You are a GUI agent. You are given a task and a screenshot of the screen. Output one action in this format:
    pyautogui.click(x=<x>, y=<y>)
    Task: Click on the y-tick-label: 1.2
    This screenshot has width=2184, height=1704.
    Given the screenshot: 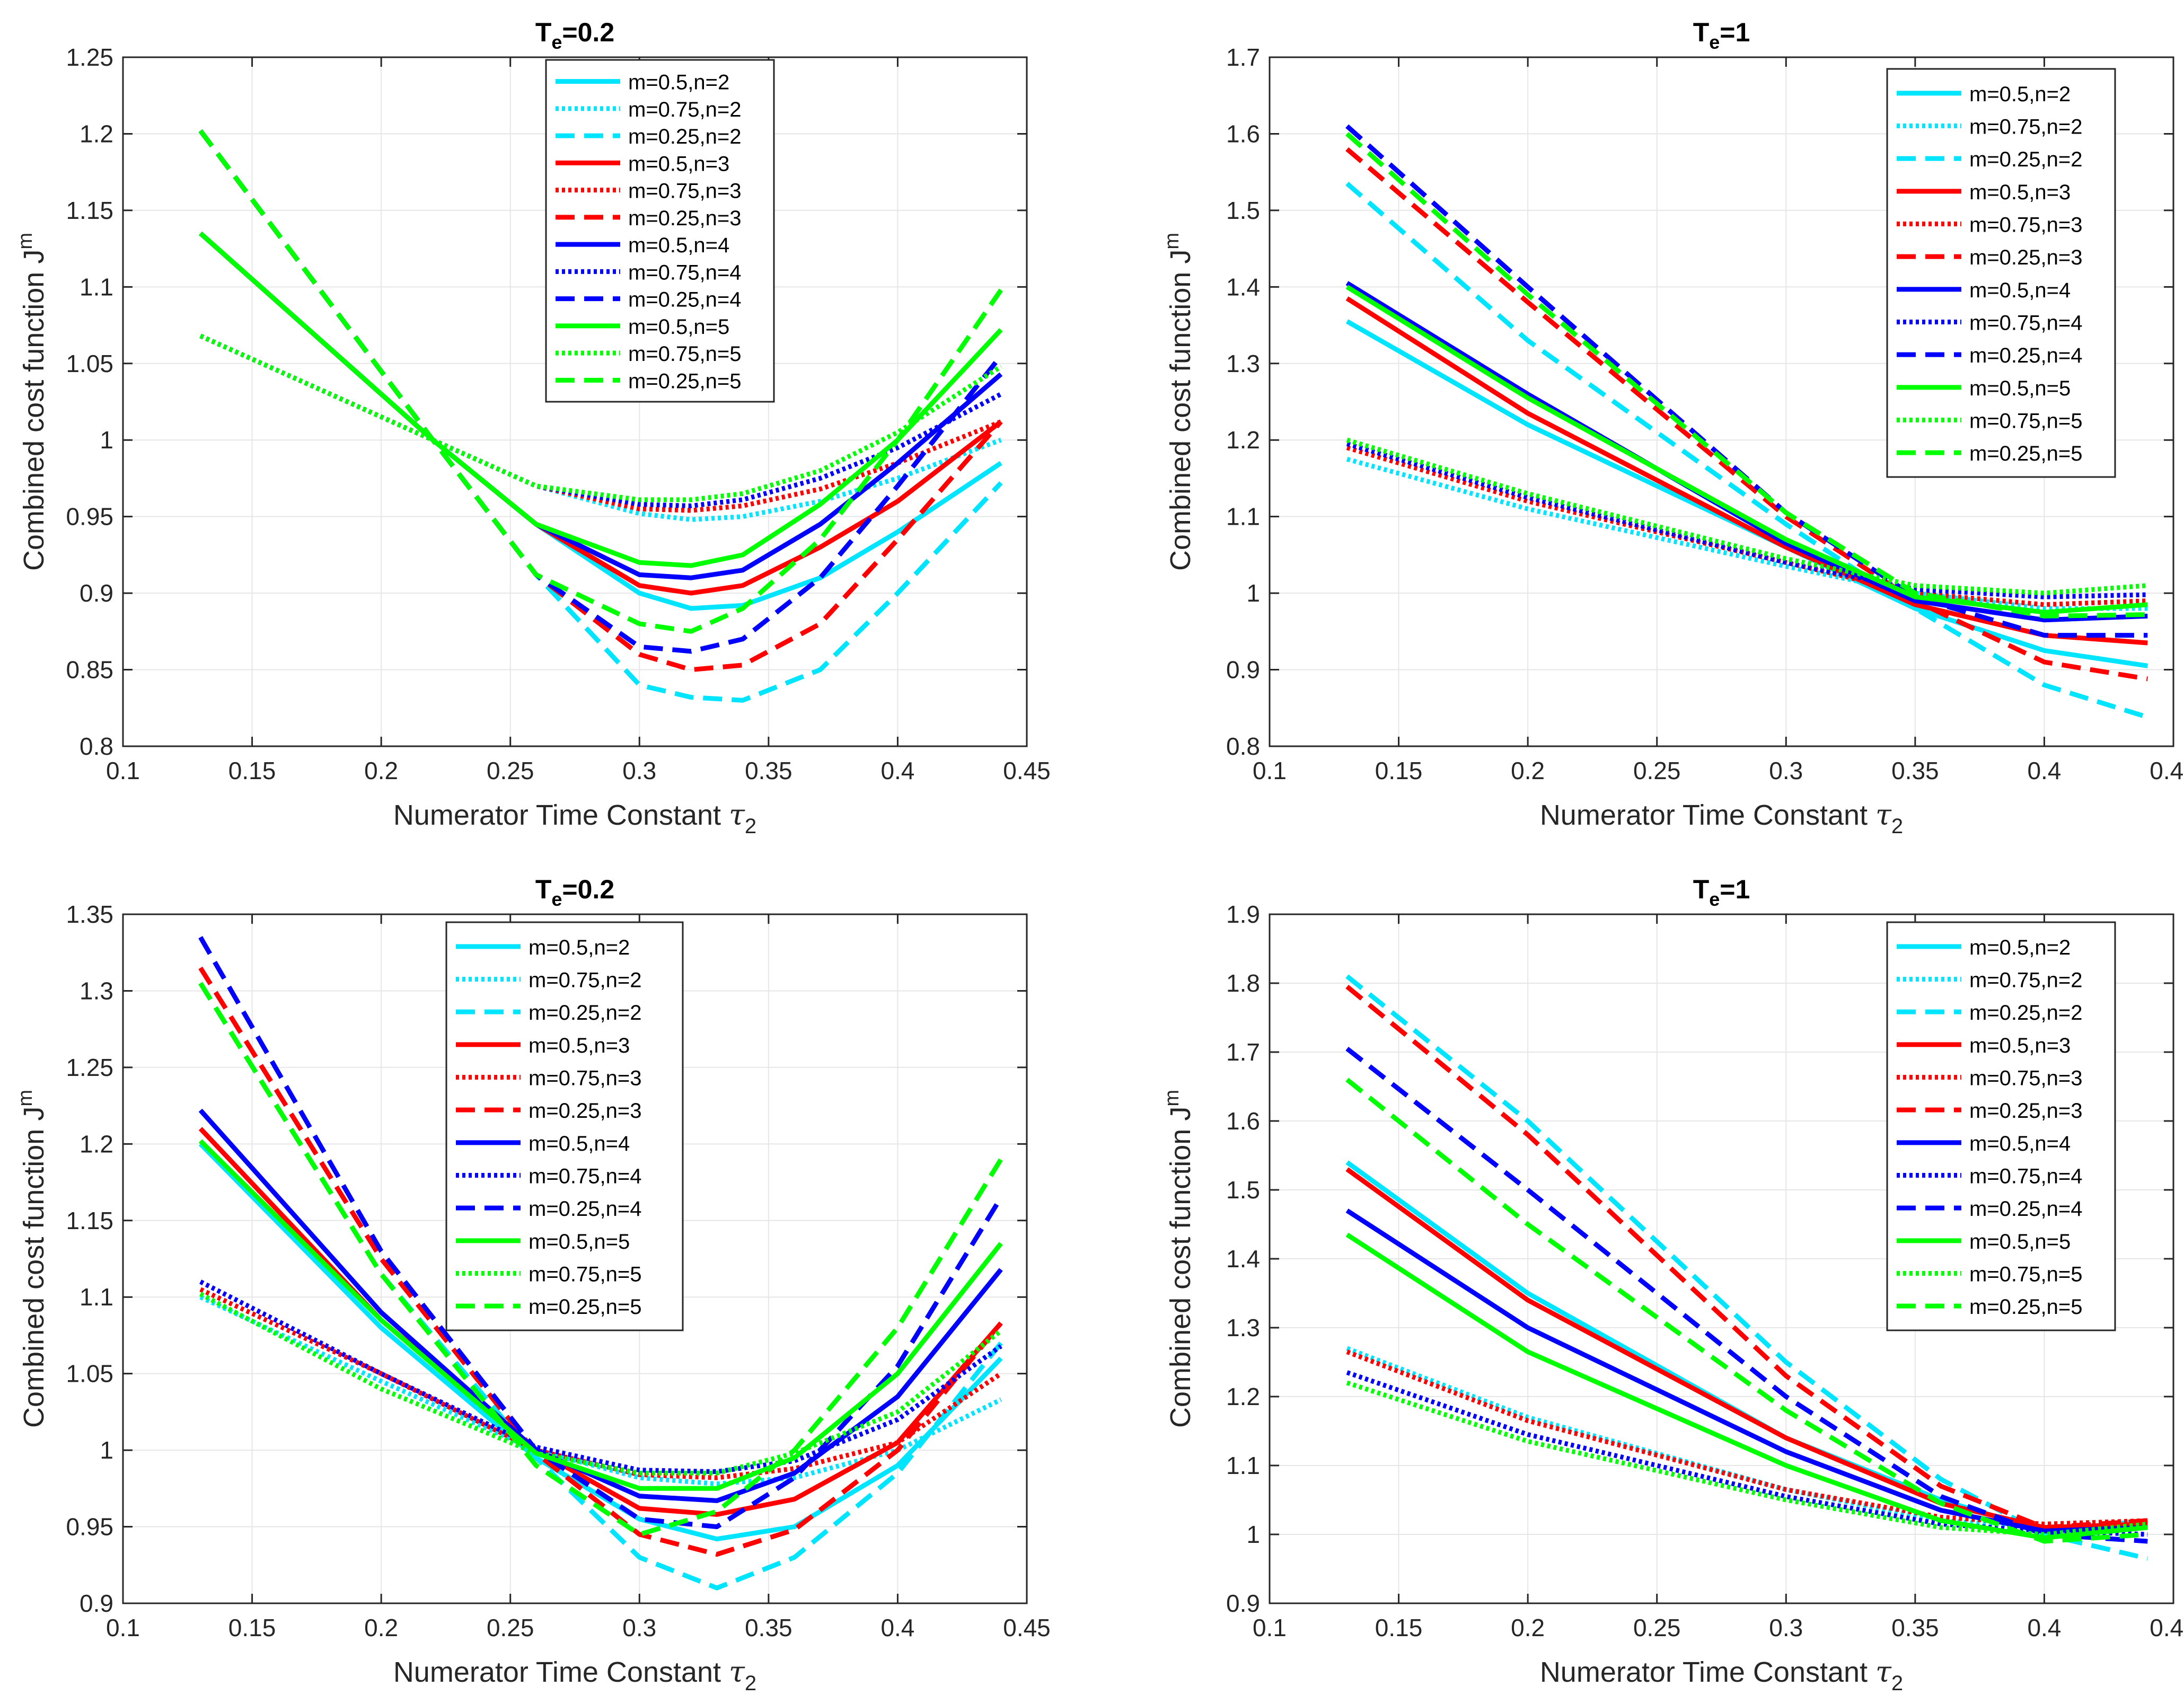 What is the action you would take?
    pyautogui.click(x=1243, y=1396)
    